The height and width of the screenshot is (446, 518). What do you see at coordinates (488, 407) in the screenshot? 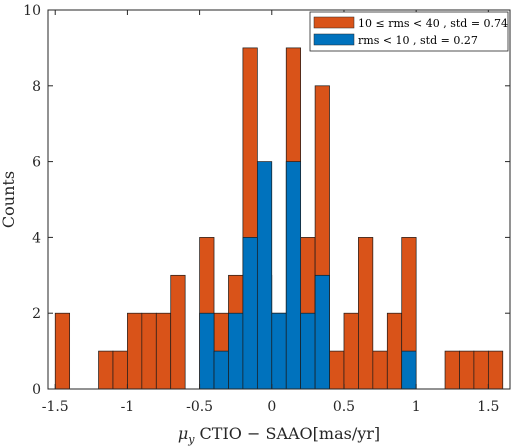
I see `x-tick-label: 1.5` at bounding box center [488, 407].